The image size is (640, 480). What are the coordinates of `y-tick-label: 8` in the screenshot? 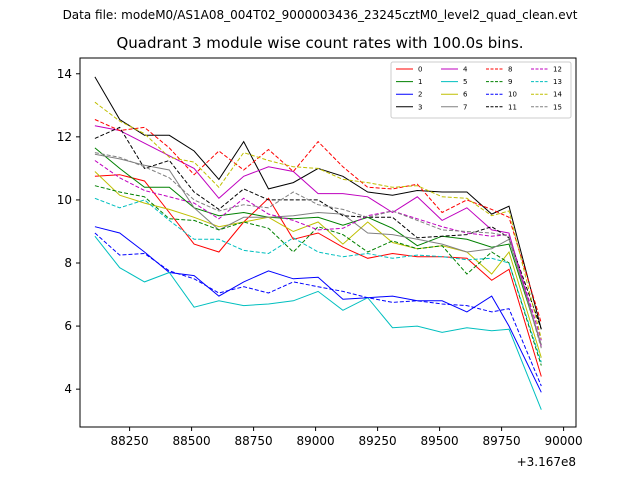 It's located at (68, 263).